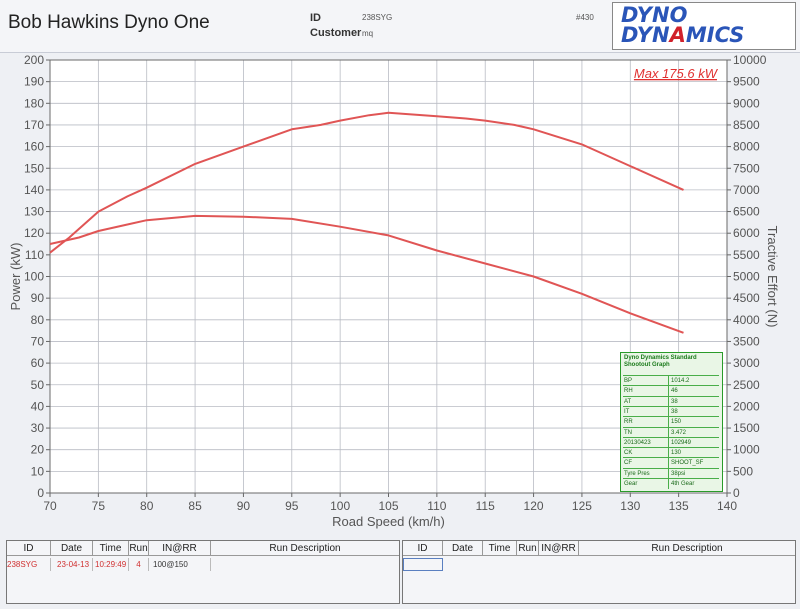  I want to click on col-run: Run, so click(139, 548).